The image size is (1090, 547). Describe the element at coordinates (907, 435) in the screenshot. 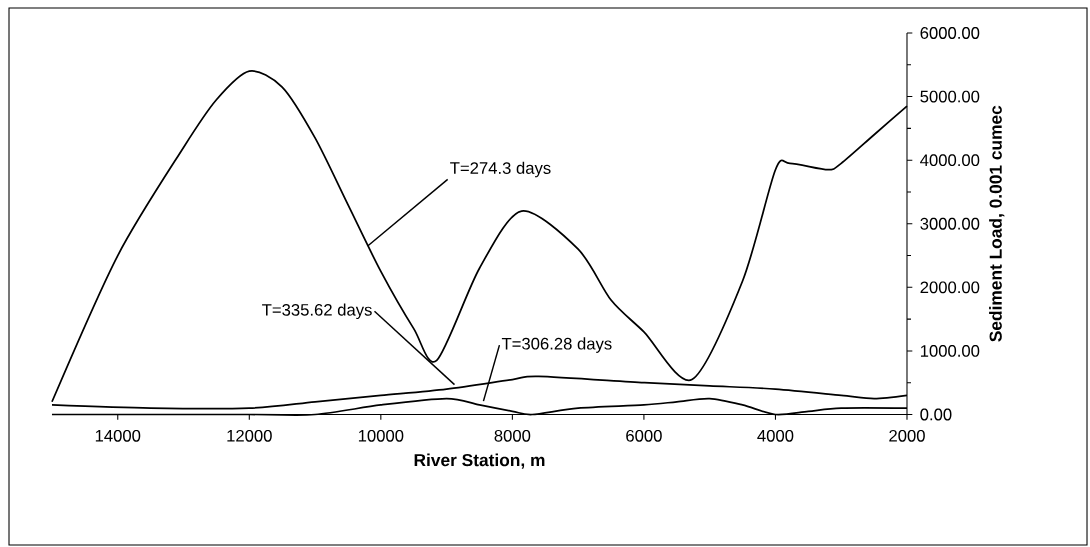

I see `x-tick-label: 2000` at that location.